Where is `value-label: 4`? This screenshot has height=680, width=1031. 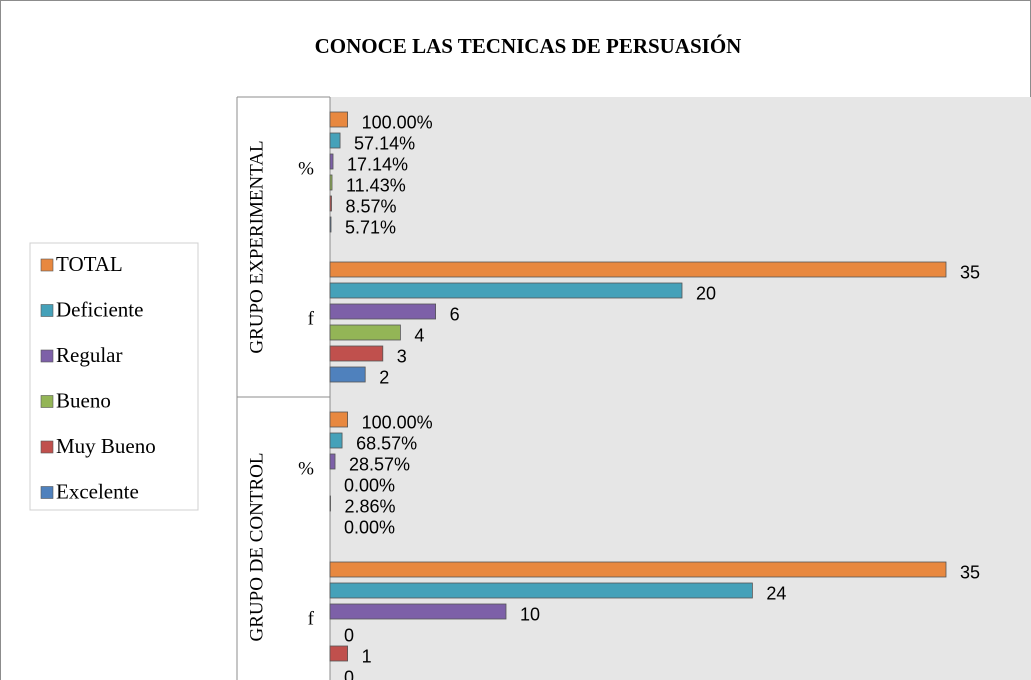 value-label: 4 is located at coordinates (419, 335).